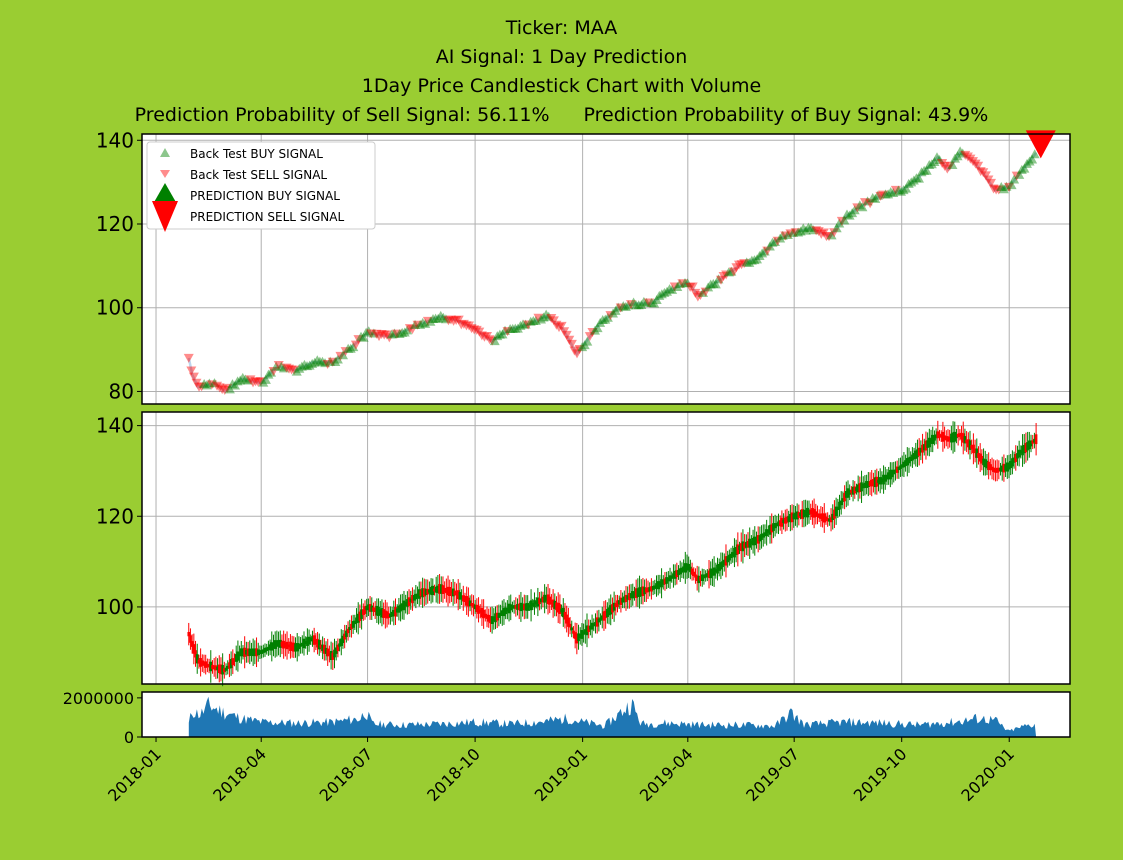  What do you see at coordinates (666, 774) in the screenshot?
I see `x-tick-label: 2019-04` at bounding box center [666, 774].